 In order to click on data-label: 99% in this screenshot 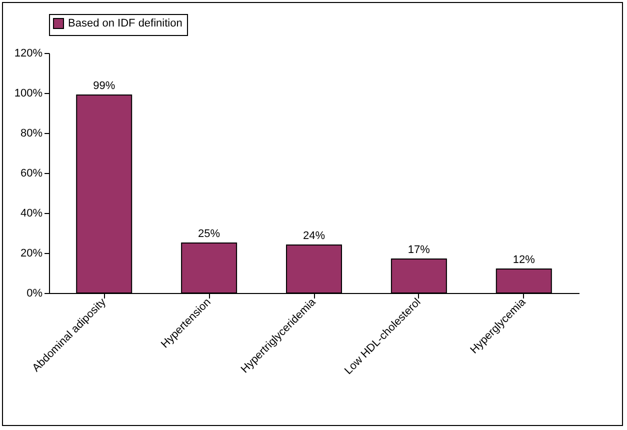, I will do `click(104, 86)`.